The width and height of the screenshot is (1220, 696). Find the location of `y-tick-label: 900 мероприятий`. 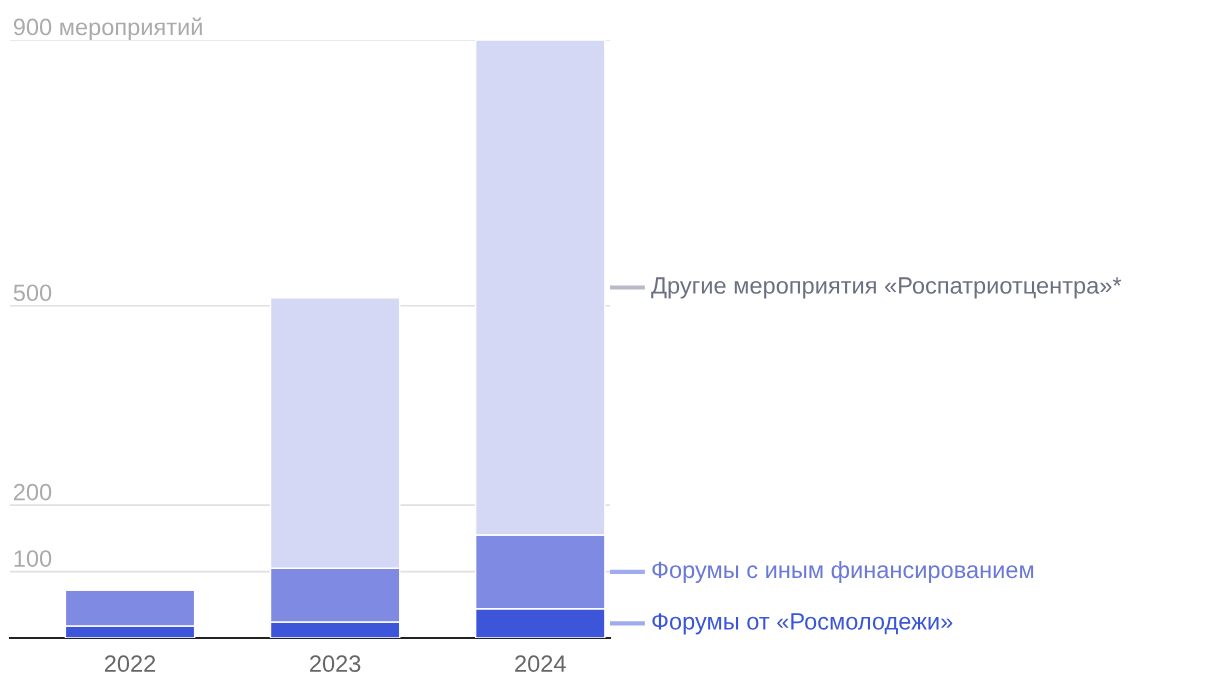

y-tick-label: 900 мероприятий is located at coordinates (107, 28).